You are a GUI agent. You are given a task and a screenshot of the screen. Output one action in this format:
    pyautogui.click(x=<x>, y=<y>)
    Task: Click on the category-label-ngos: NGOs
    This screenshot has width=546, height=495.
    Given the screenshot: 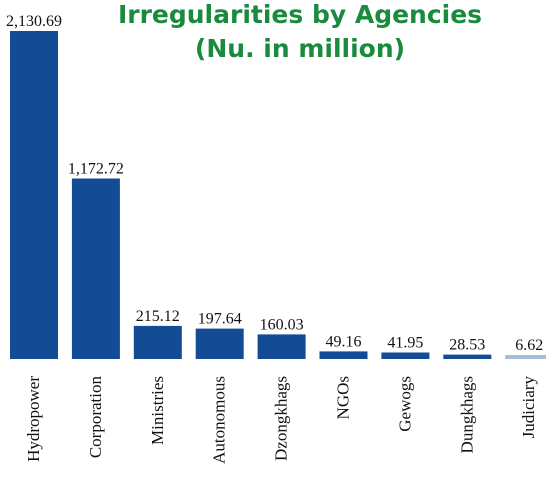 What is the action you would take?
    pyautogui.click(x=343, y=397)
    